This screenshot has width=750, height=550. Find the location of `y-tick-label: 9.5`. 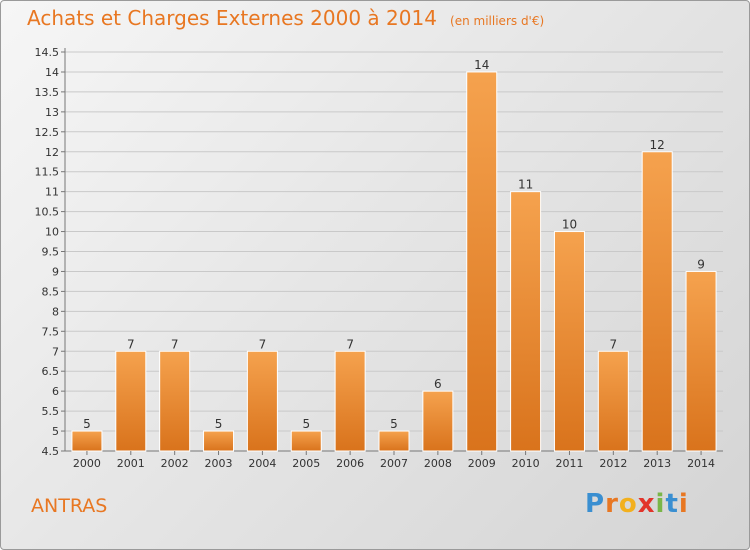

y-tick-label: 9.5 is located at coordinates (51, 252).